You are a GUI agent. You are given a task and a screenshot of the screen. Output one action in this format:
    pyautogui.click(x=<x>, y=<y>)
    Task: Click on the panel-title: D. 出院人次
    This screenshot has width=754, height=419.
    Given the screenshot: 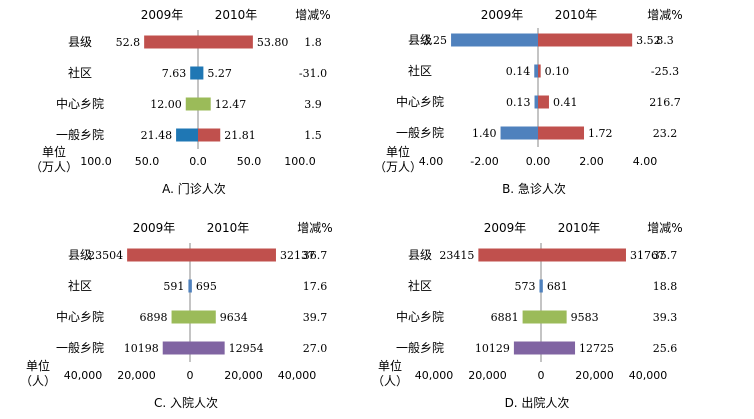 What is the action you would take?
    pyautogui.click(x=537, y=403)
    